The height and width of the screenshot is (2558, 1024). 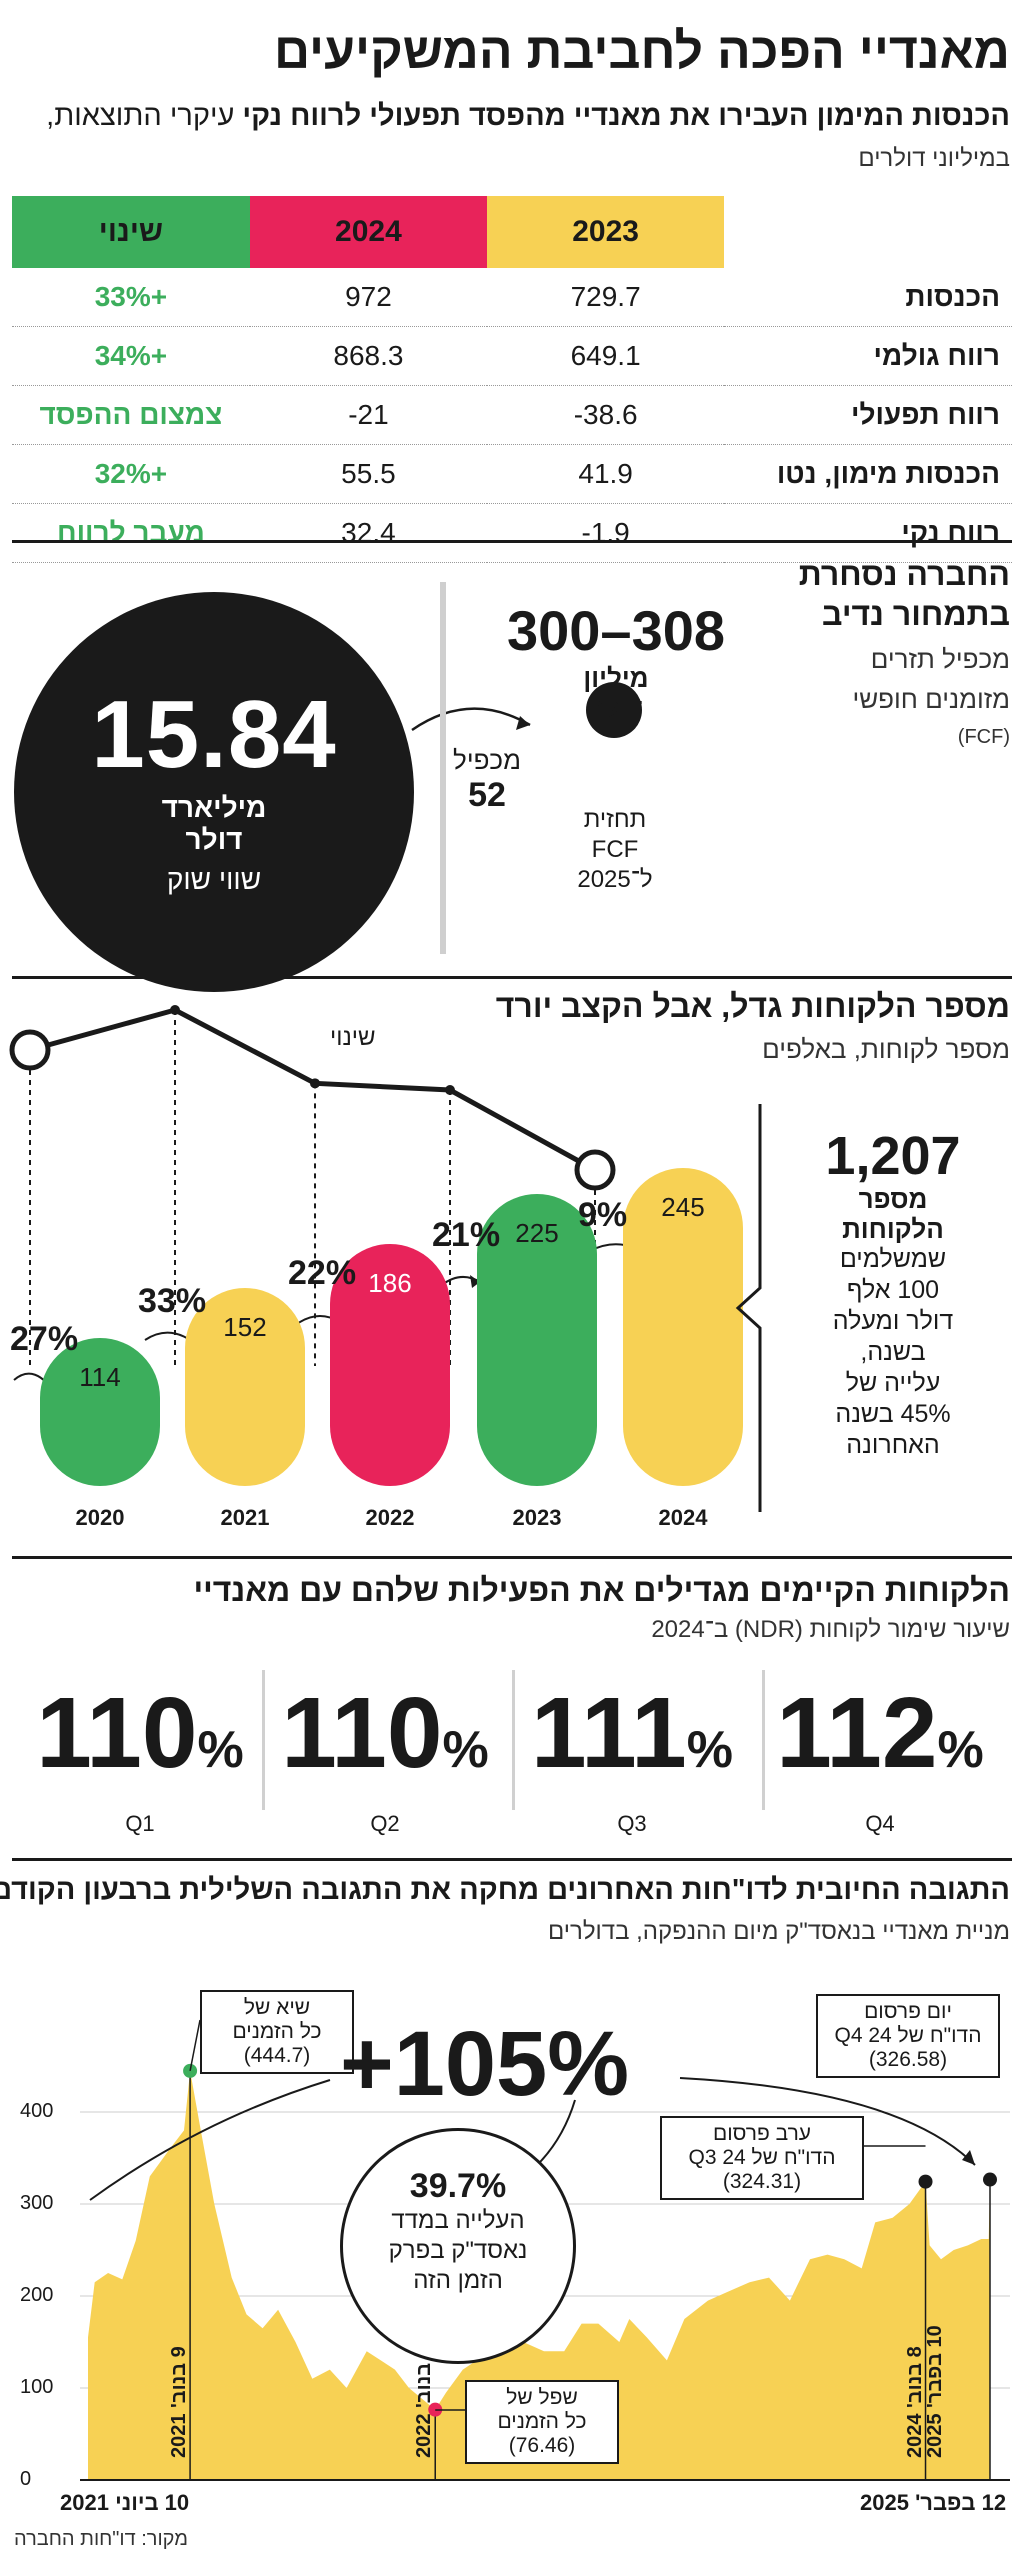 What do you see at coordinates (512, 297) in the screenshot?
I see `table-row: הכנסות 729.7 972 +33%` at bounding box center [512, 297].